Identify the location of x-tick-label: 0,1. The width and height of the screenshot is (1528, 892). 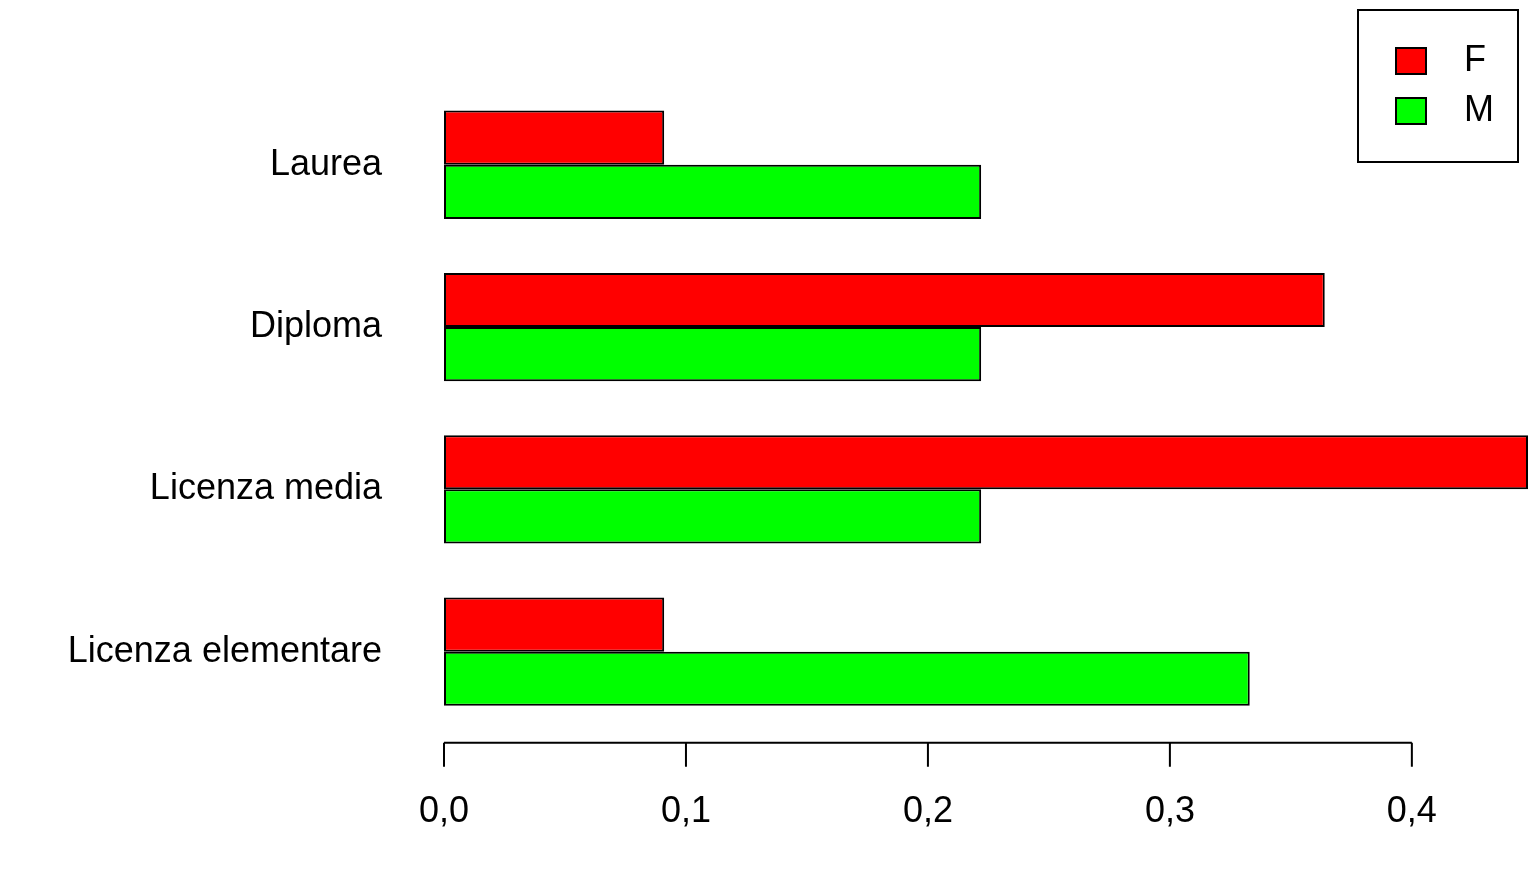
(685, 810).